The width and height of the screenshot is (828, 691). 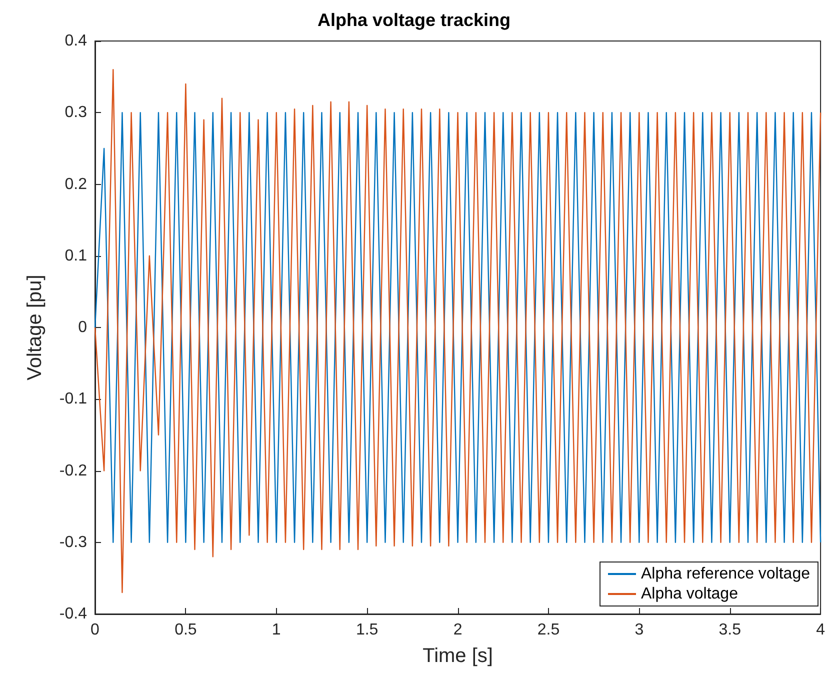 What do you see at coordinates (95, 630) in the screenshot?
I see `x-tick-label: 0` at bounding box center [95, 630].